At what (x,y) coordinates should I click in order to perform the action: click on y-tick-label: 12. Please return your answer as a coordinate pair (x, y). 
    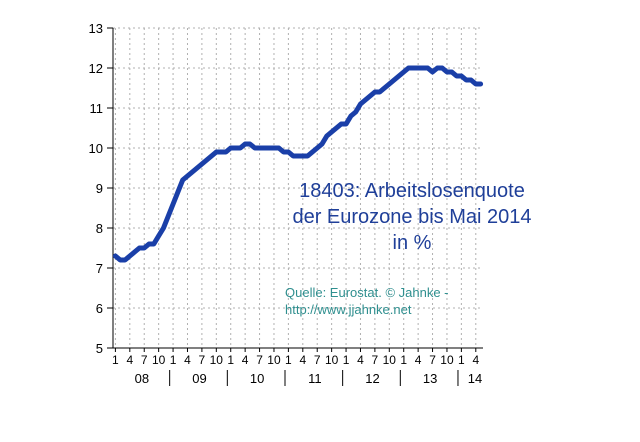
    Looking at the image, I should click on (96, 68).